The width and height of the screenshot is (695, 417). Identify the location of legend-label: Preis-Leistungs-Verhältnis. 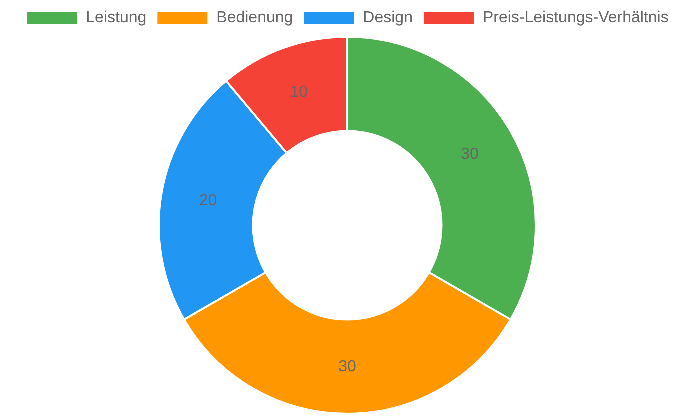
(575, 17).